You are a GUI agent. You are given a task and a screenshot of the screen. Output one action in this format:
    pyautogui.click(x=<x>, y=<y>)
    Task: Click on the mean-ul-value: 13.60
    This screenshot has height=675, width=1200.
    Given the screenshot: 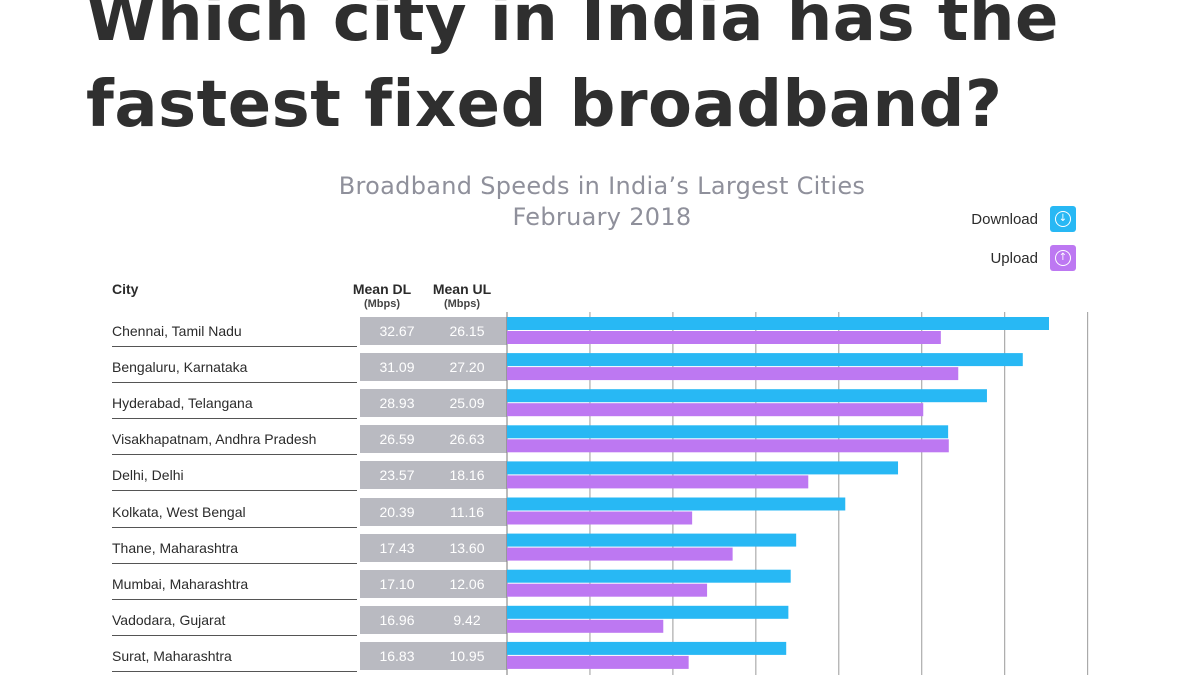 What is the action you would take?
    pyautogui.click(x=467, y=548)
    